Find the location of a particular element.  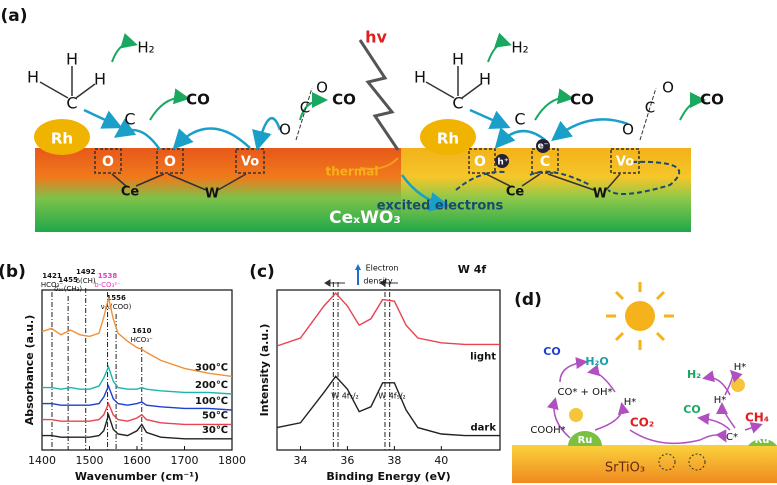

shift-arrows is located at coordinates (361, 275).